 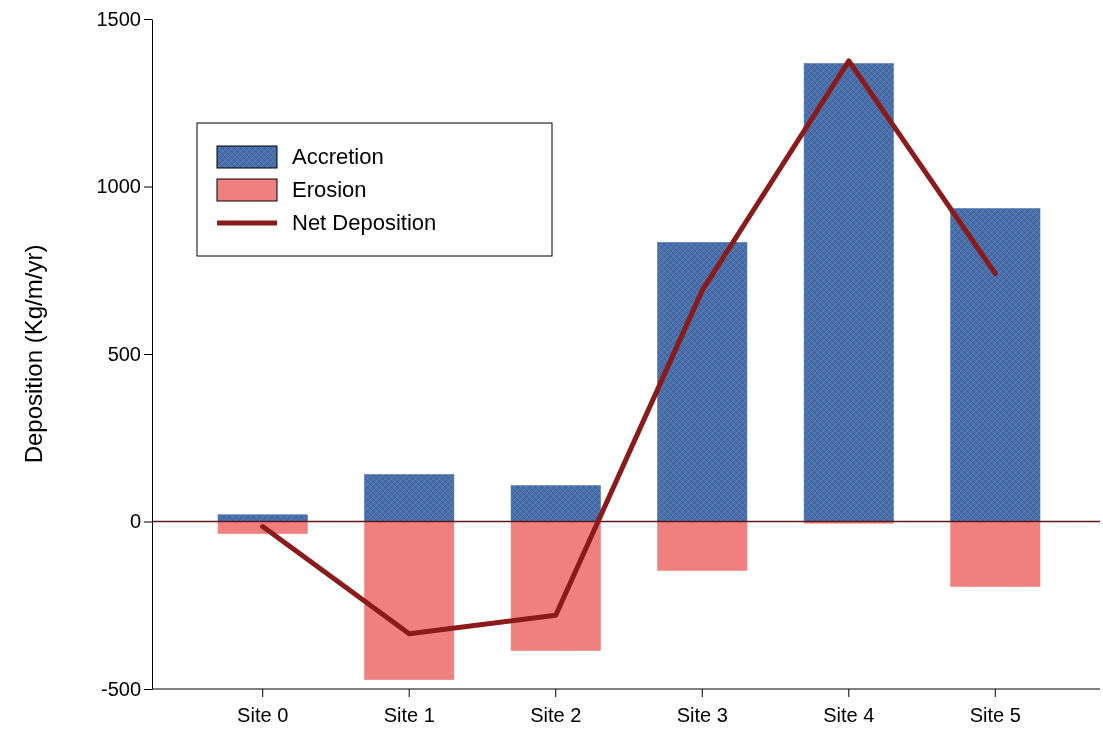 What do you see at coordinates (120, 688) in the screenshot?
I see `y-tick-label: -500` at bounding box center [120, 688].